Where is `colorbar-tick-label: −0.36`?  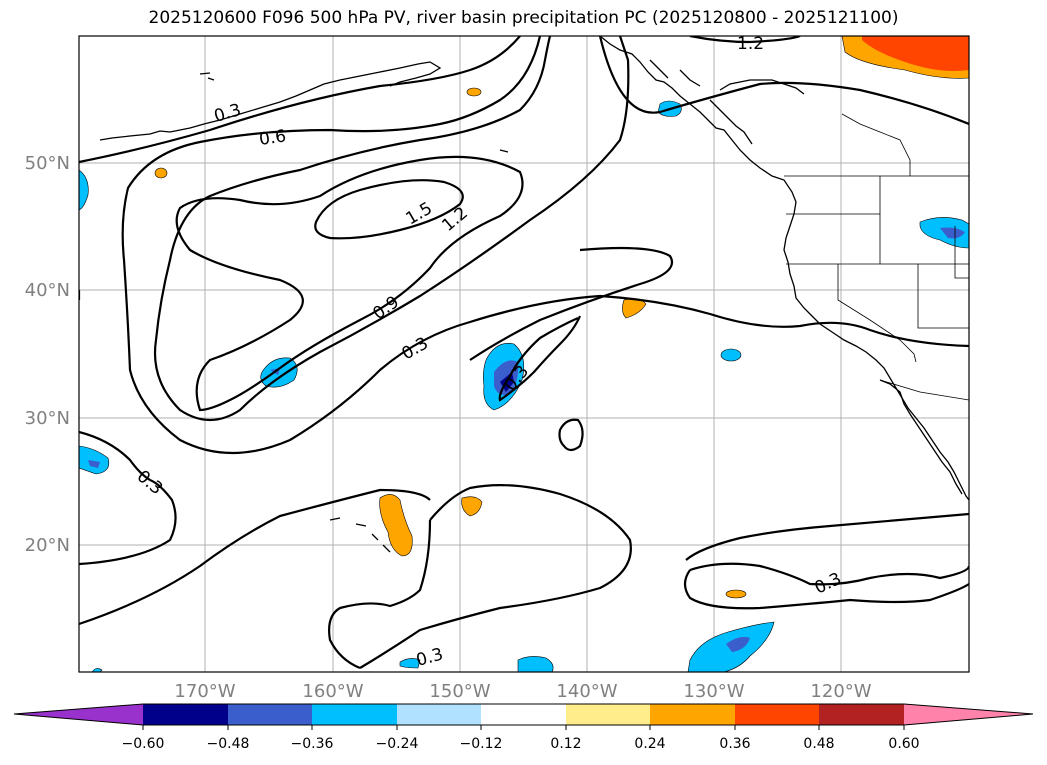 colorbar-tick-label: −0.36 is located at coordinates (312, 744).